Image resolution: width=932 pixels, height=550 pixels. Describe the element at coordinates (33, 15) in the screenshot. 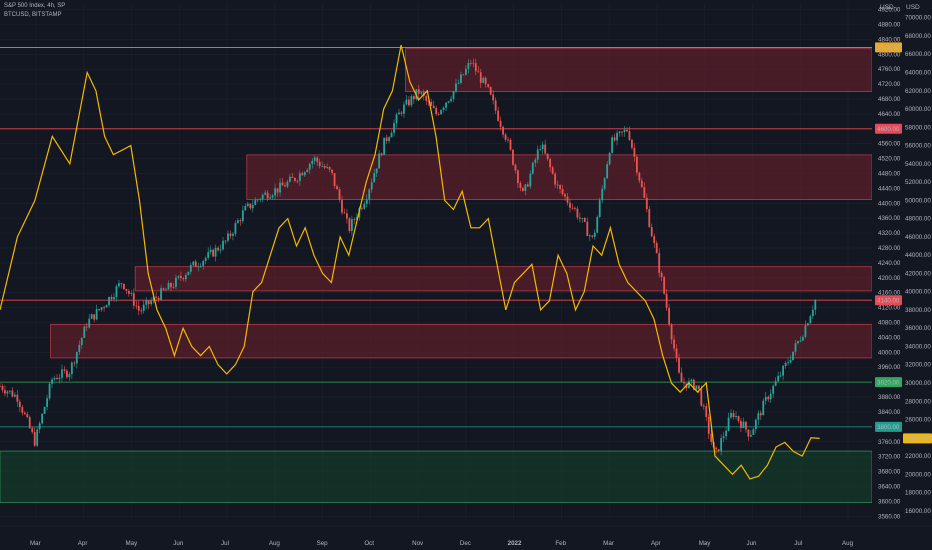

I see `overlay-series-legend: BTCUSD, BITSTAMP` at that location.